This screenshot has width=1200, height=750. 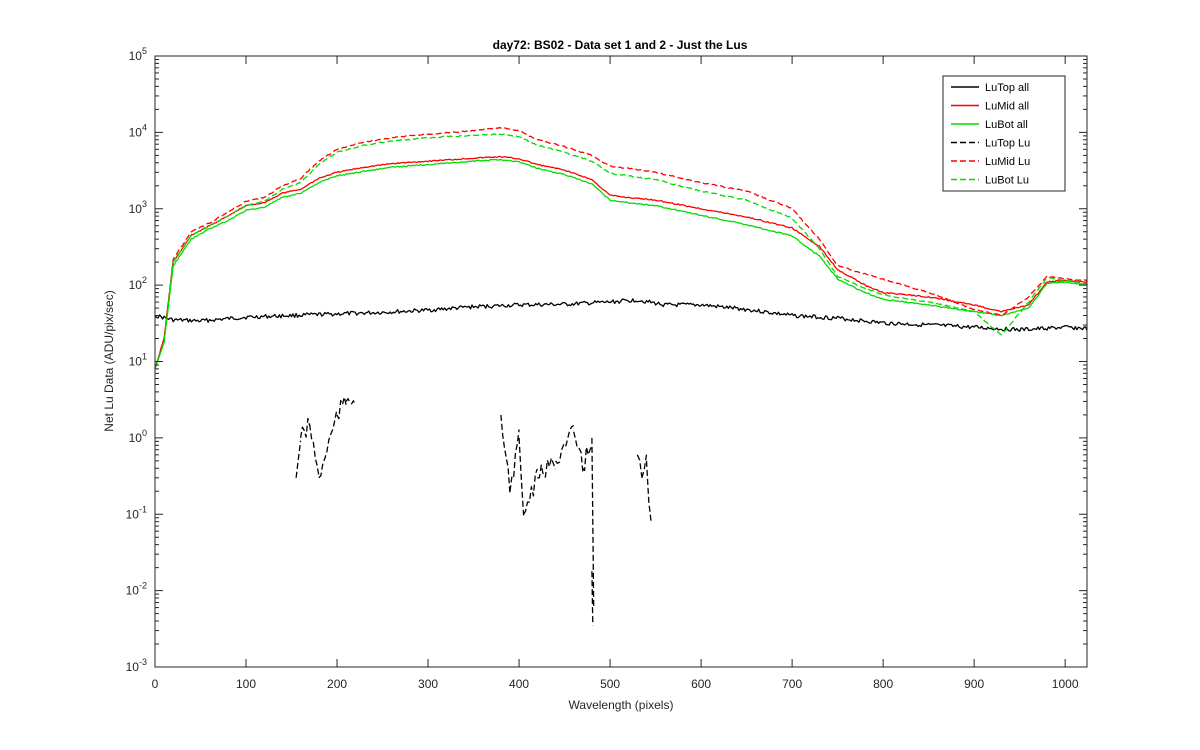 What do you see at coordinates (1065, 684) in the screenshot?
I see `x-tick-label: 1000` at bounding box center [1065, 684].